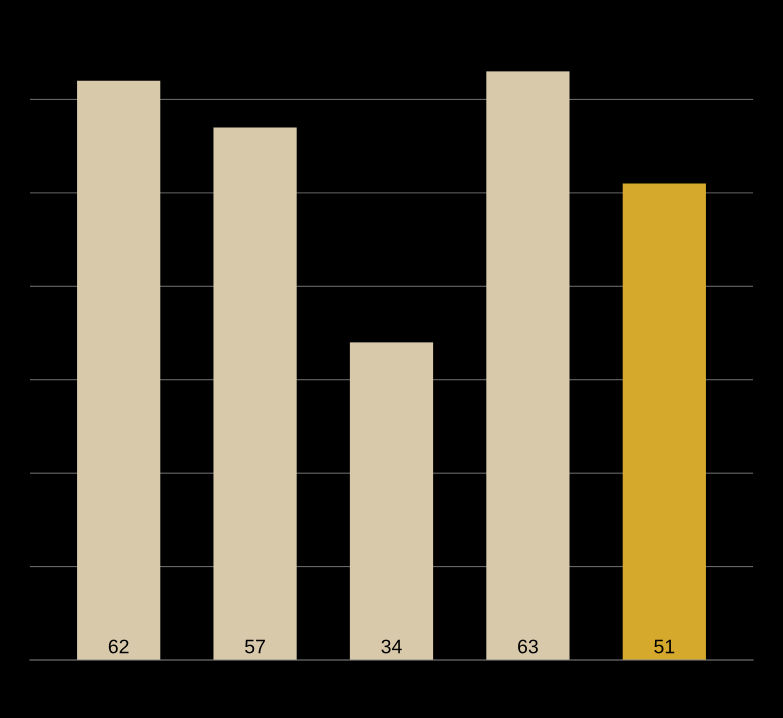 This screenshot has width=783, height=718. Describe the element at coordinates (528, 647) in the screenshot. I see `data-label: 63` at that location.